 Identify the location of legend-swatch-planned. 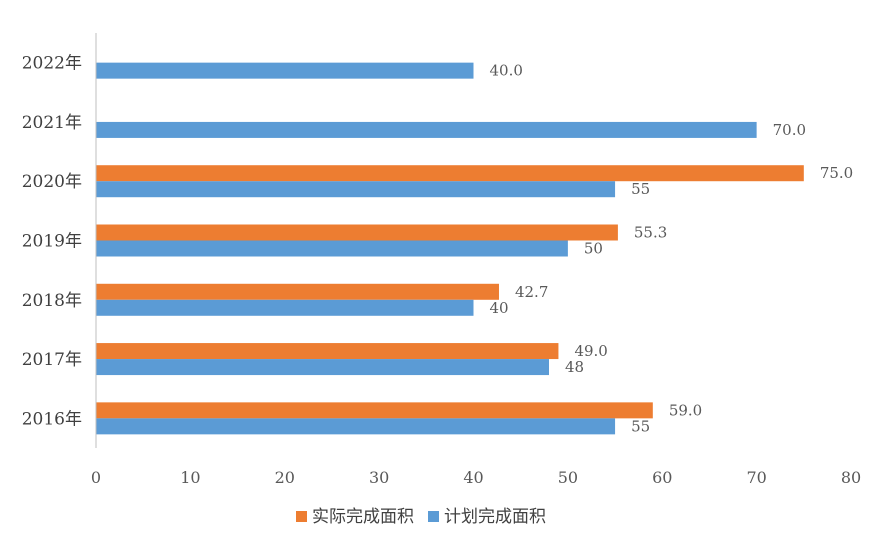
(433, 516).